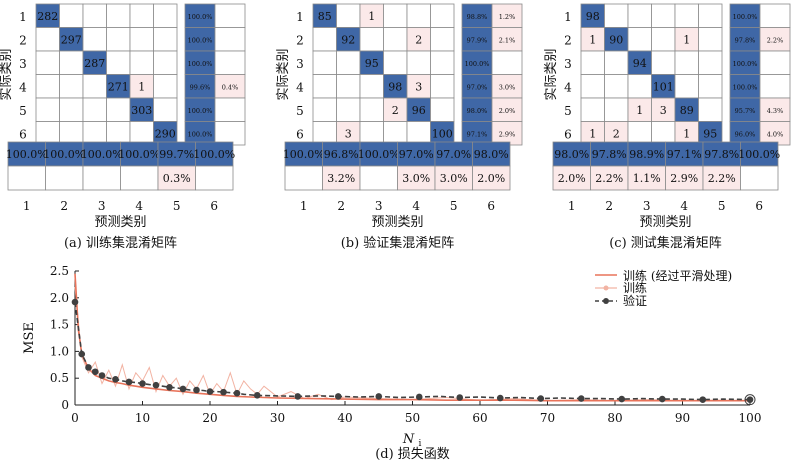  I want to click on col-summary-error: 1.1%, so click(647, 178).